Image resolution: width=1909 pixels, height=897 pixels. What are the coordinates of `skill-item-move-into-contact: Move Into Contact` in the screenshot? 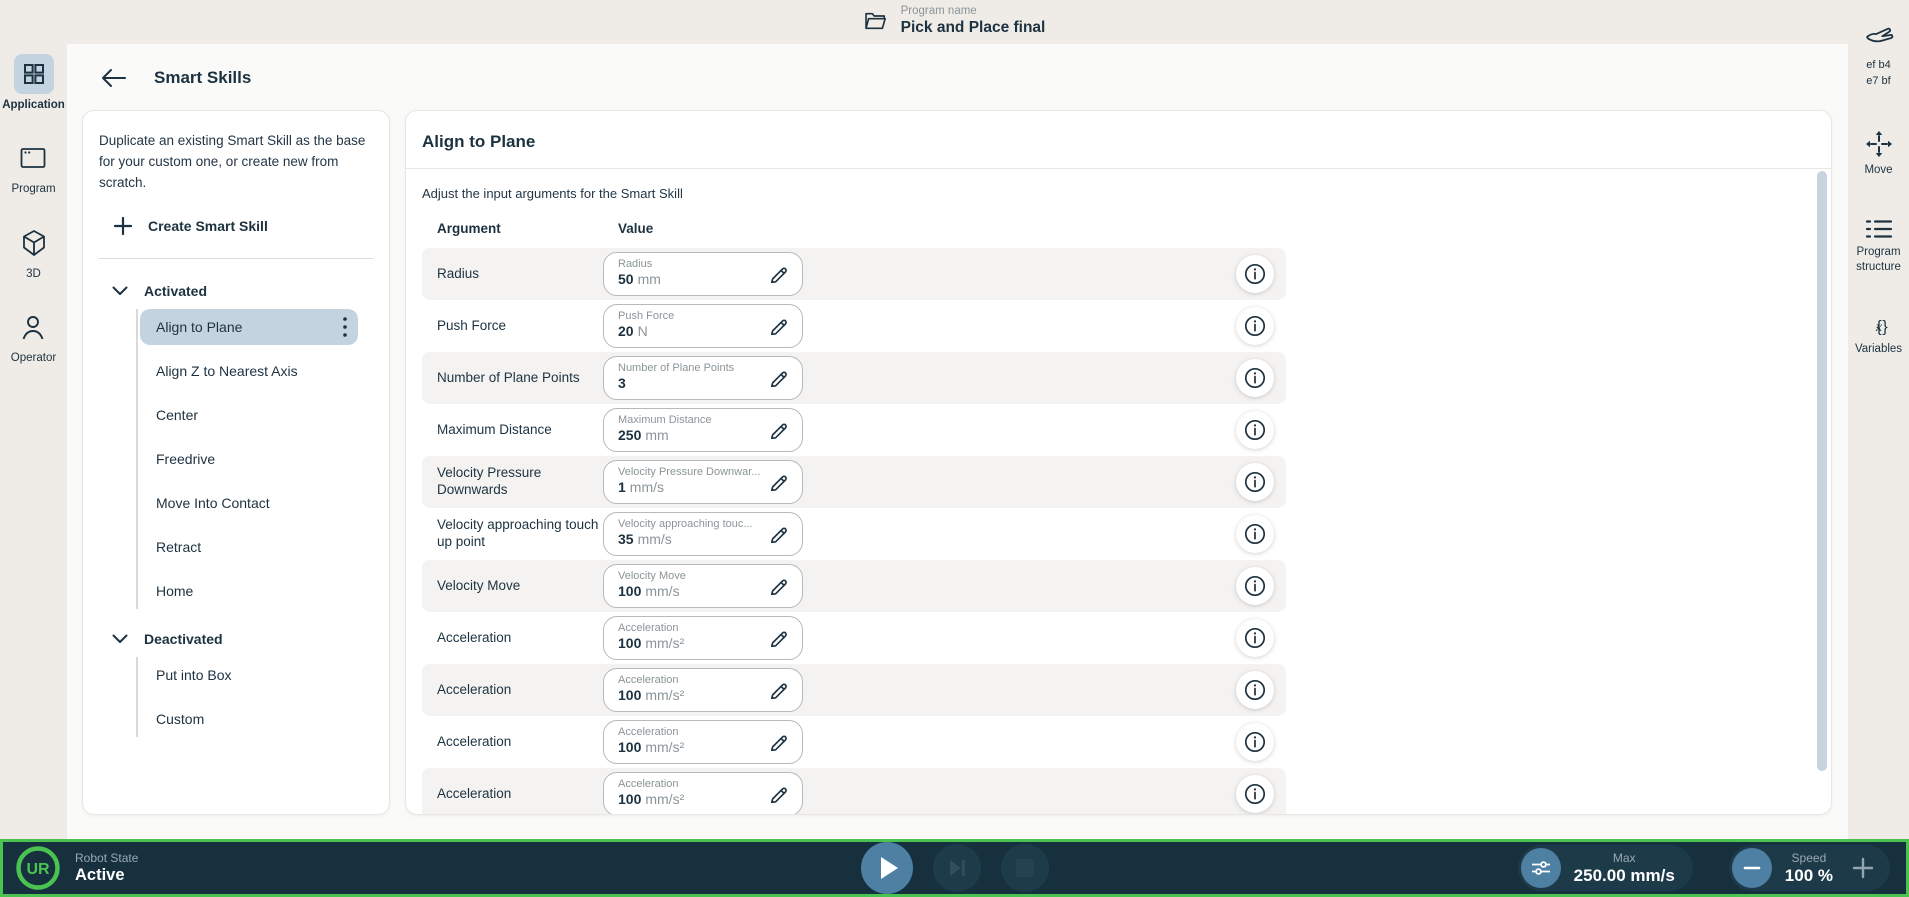 It's located at (249, 503).